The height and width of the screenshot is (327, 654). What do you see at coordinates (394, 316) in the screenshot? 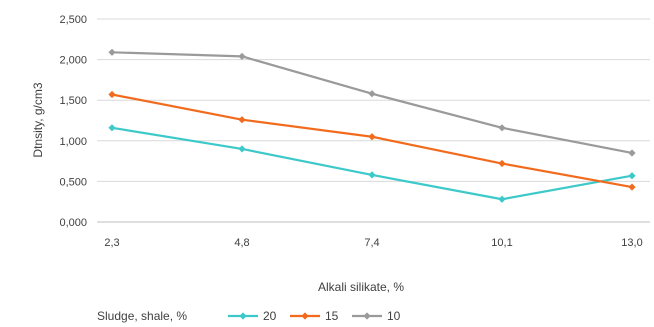
I see `legend-label: 10` at bounding box center [394, 316].